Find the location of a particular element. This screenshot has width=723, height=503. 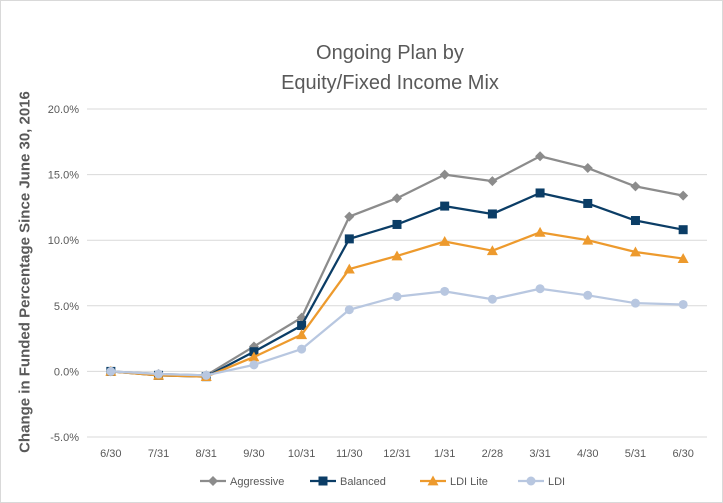

x-tick-label: 2/28 is located at coordinates (492, 454).